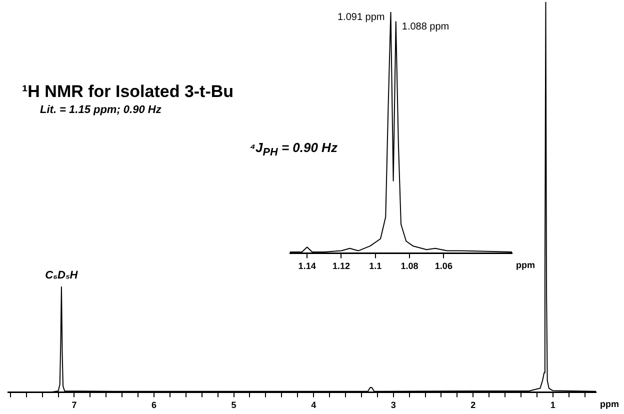  Describe the element at coordinates (62, 275) in the screenshot. I see `annotation: C₆D₅H` at that location.